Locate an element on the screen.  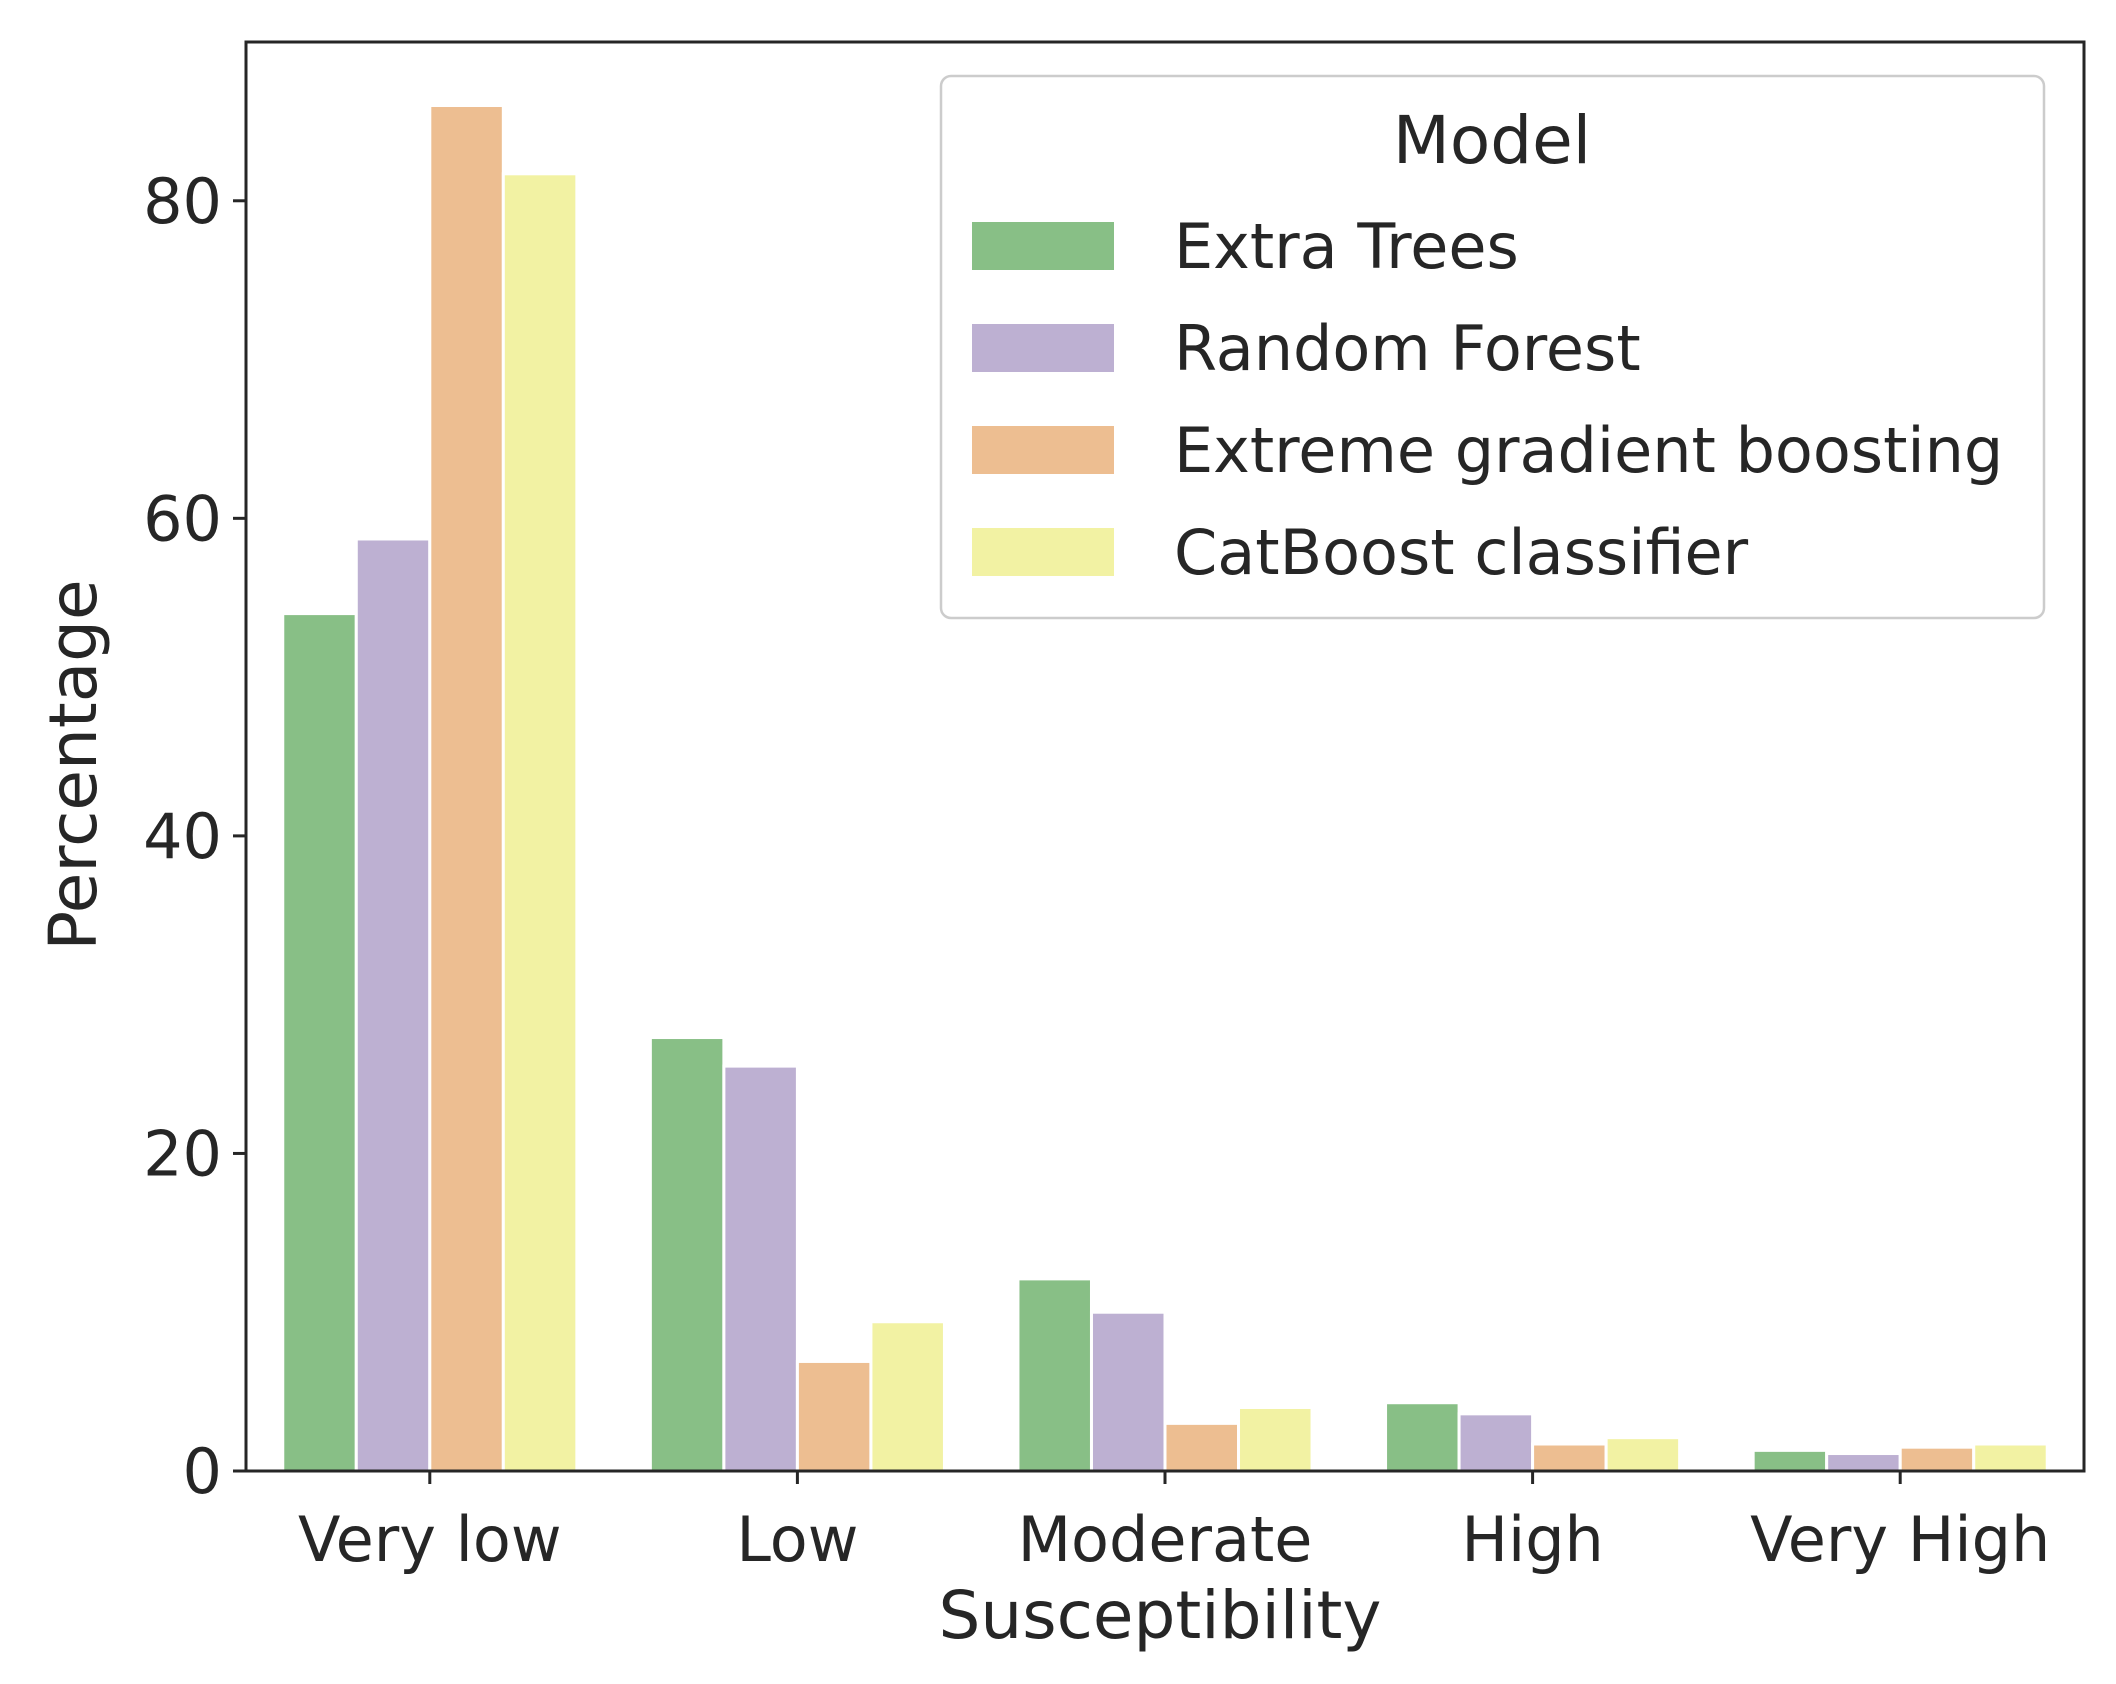
bar-low-catboost-classifier is located at coordinates (907, 1396).